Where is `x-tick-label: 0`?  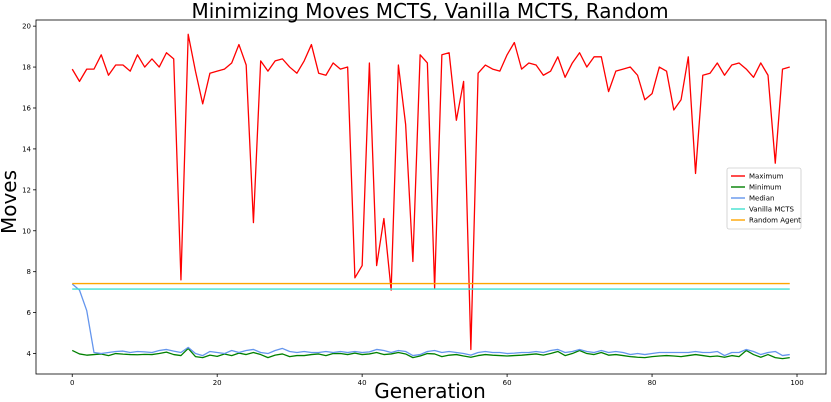 x-tick-label: 0 is located at coordinates (72, 383).